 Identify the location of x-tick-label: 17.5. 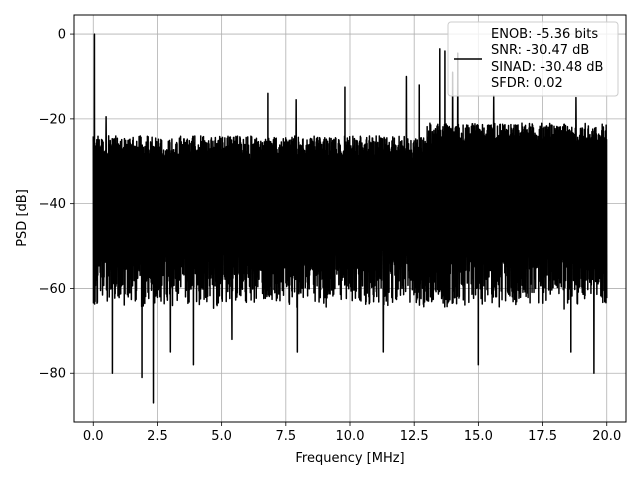
(542, 436).